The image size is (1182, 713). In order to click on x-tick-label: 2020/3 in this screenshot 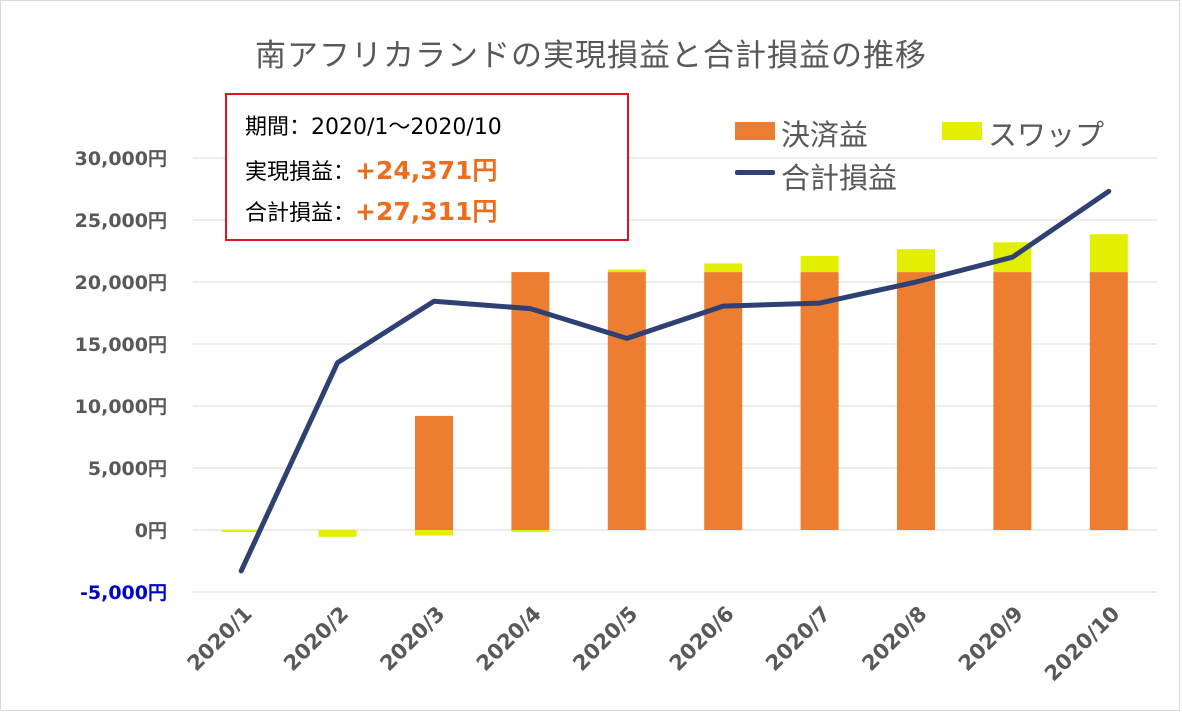, I will do `click(412, 639)`.